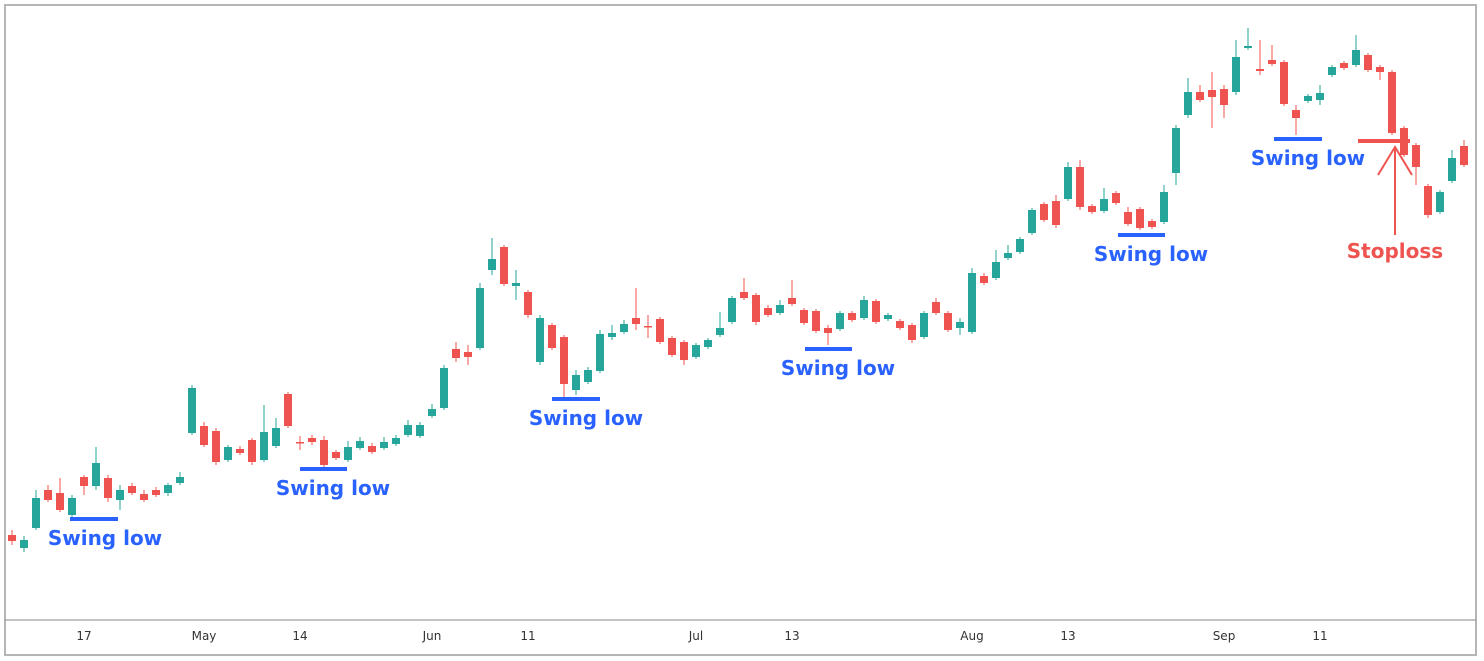 The width and height of the screenshot is (1484, 661). Describe the element at coordinates (1224, 636) in the screenshot. I see `x-tick-label: Sep` at that location.